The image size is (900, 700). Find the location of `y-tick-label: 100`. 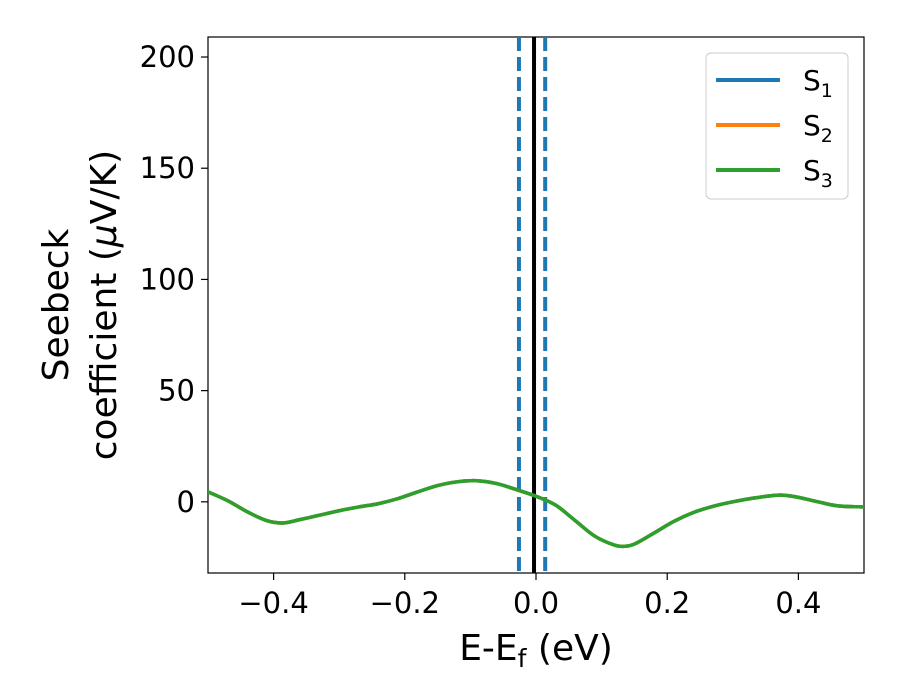

y-tick-label: 100 is located at coordinates (167, 279).